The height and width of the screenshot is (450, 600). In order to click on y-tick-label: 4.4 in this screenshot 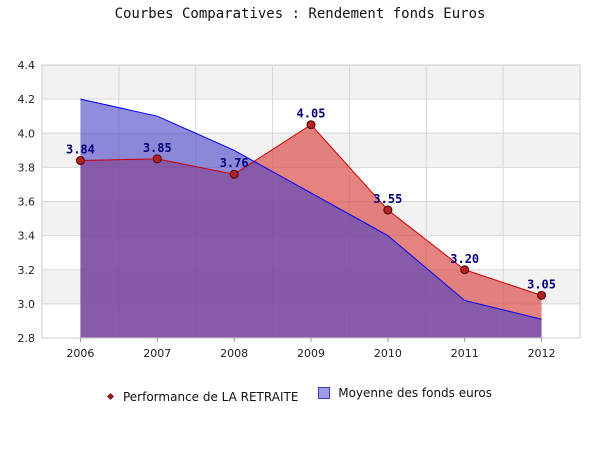, I will do `click(27, 65)`.